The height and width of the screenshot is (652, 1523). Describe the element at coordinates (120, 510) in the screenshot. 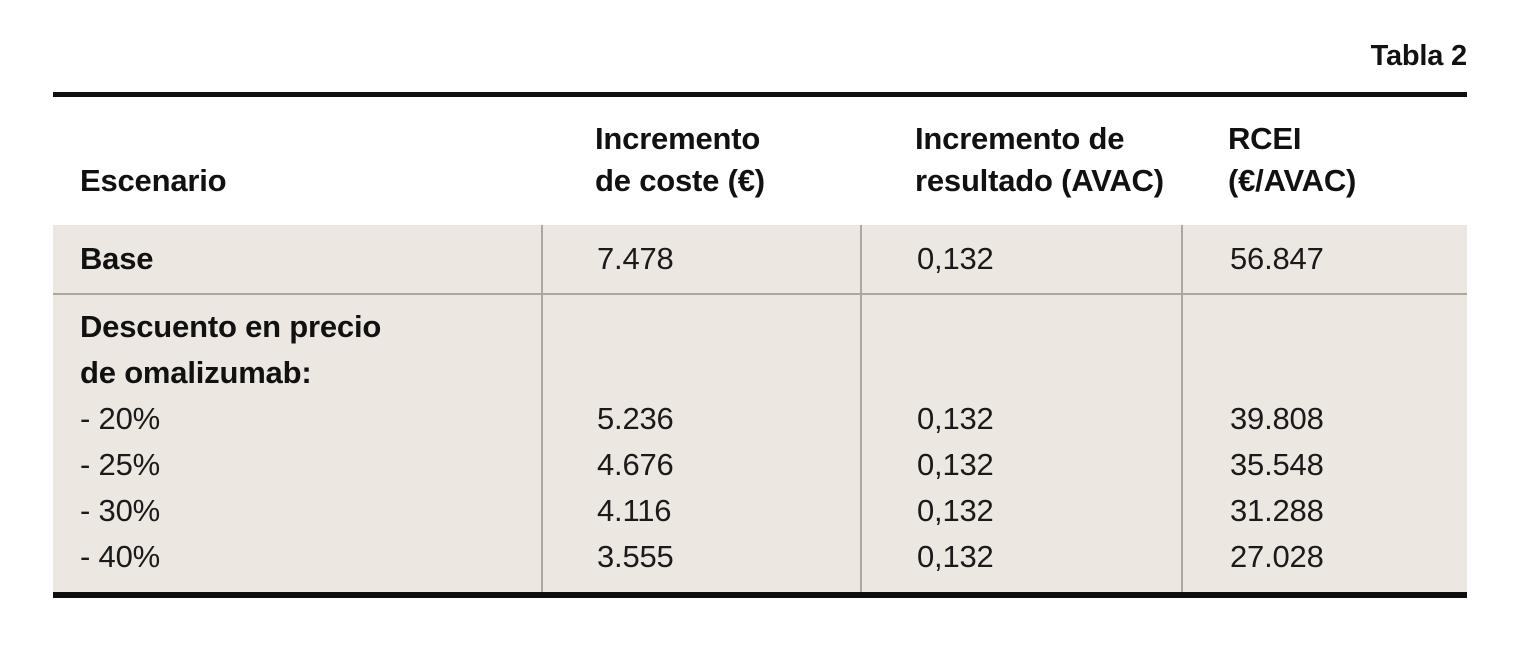

I see `discount-label: - 30%` at that location.